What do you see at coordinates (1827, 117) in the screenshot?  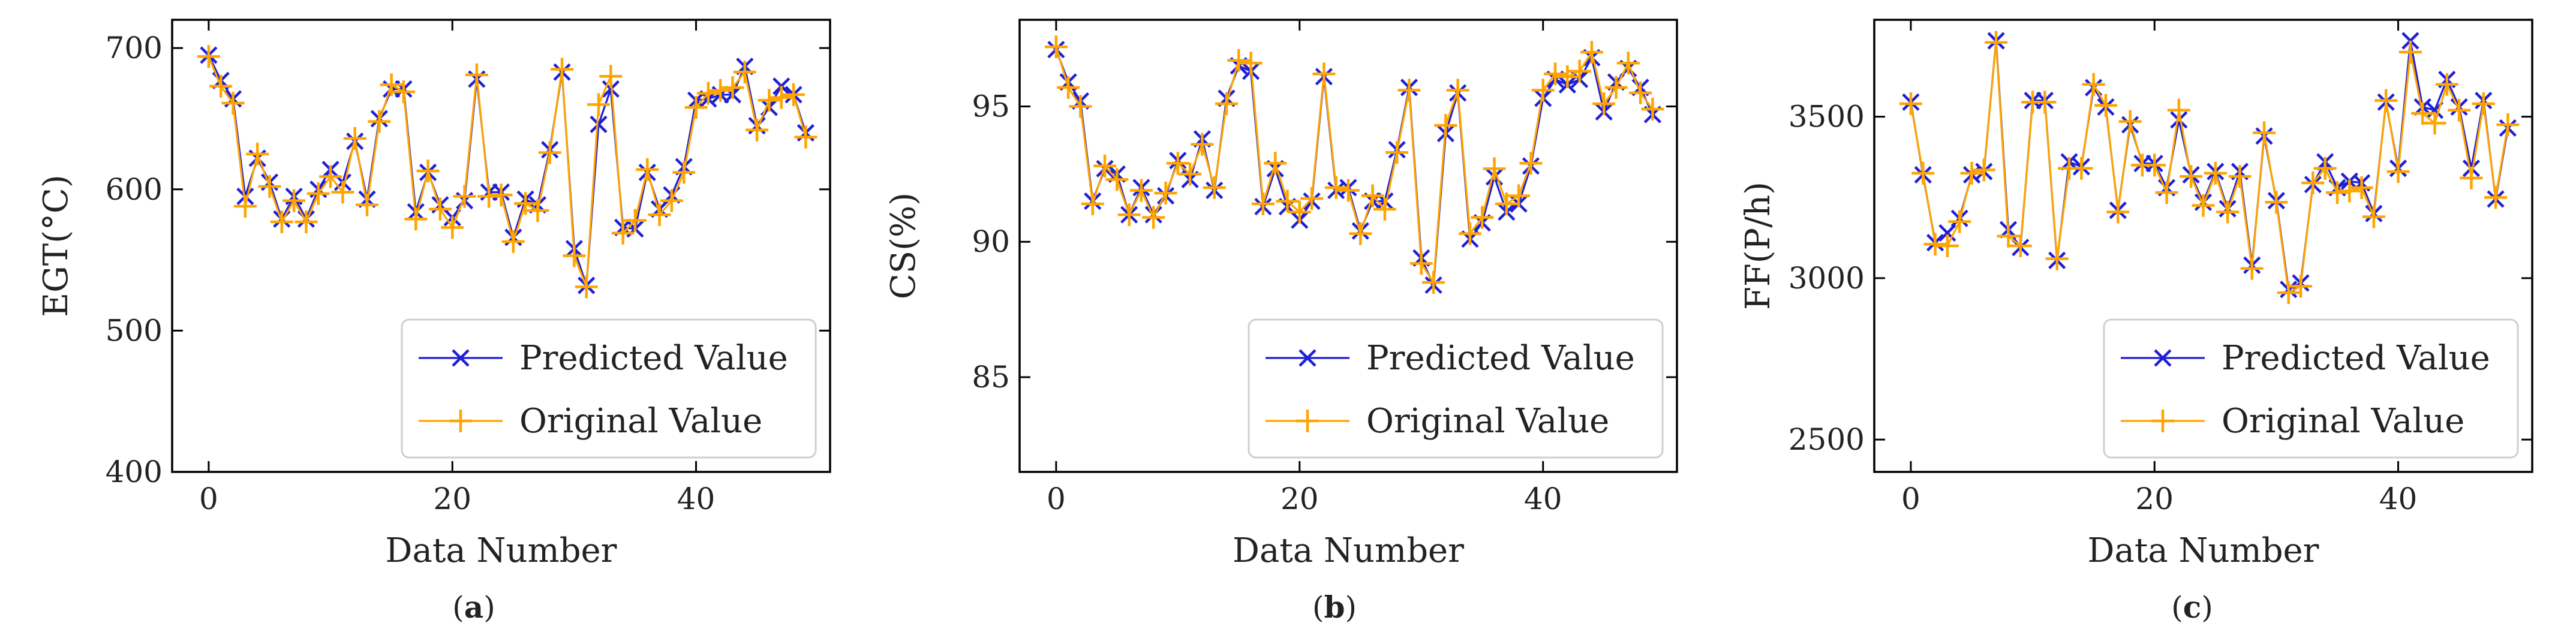 I see `y-tick-label: 3500` at bounding box center [1827, 117].